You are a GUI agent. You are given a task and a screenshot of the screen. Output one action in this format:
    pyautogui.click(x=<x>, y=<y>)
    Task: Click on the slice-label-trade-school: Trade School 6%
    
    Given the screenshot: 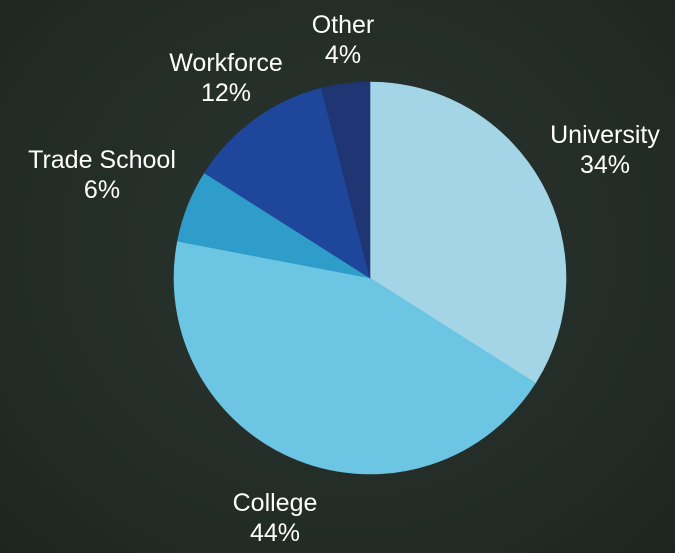 What is the action you would take?
    pyautogui.click(x=102, y=175)
    